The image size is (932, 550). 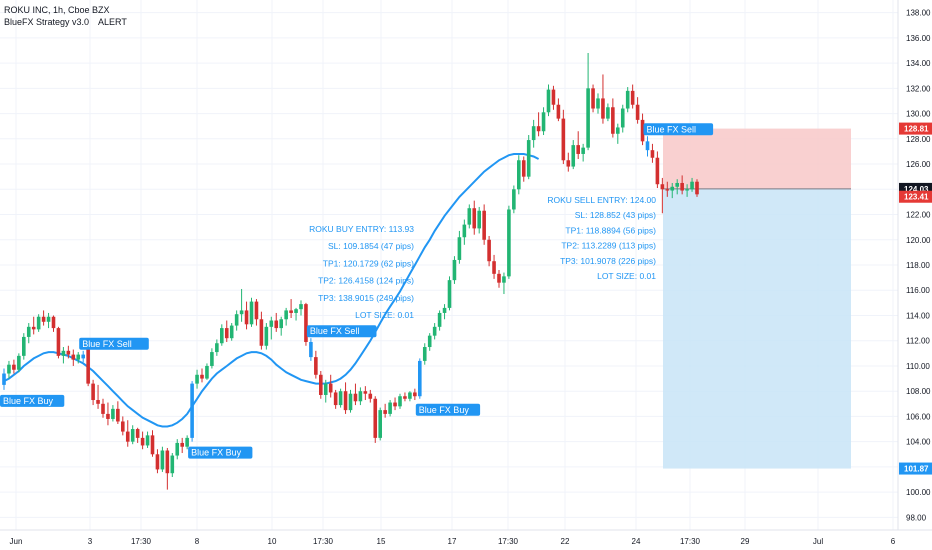 I want to click on stop-loss-zone, so click(x=757, y=158).